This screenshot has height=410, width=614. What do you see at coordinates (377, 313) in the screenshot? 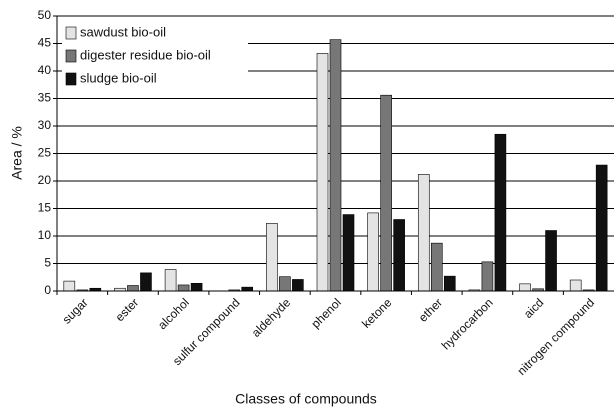
I see `x-tick-label: ketone` at bounding box center [377, 313].